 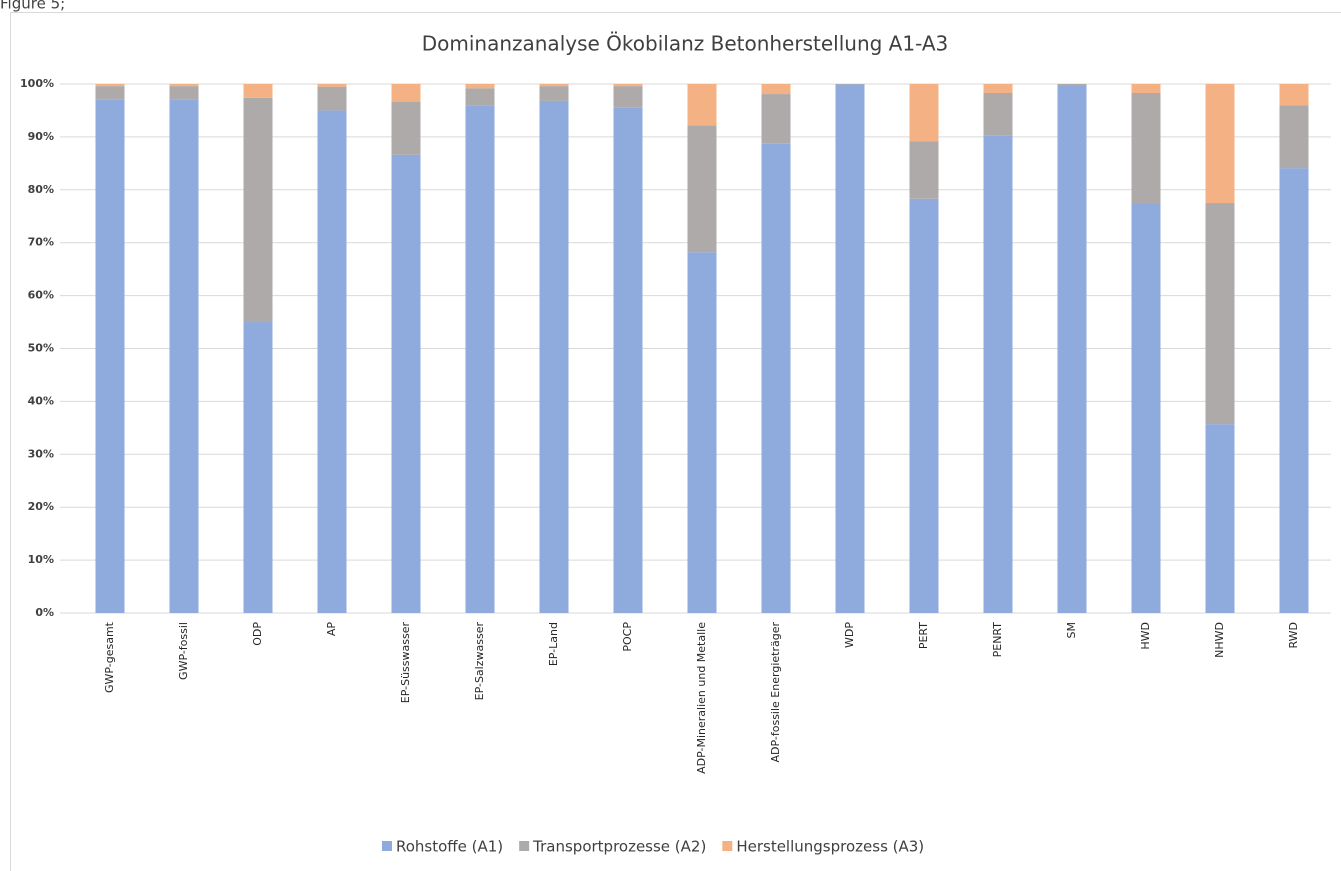 What do you see at coordinates (553, 644) in the screenshot?
I see `x-tick-label: EP-Land` at bounding box center [553, 644].